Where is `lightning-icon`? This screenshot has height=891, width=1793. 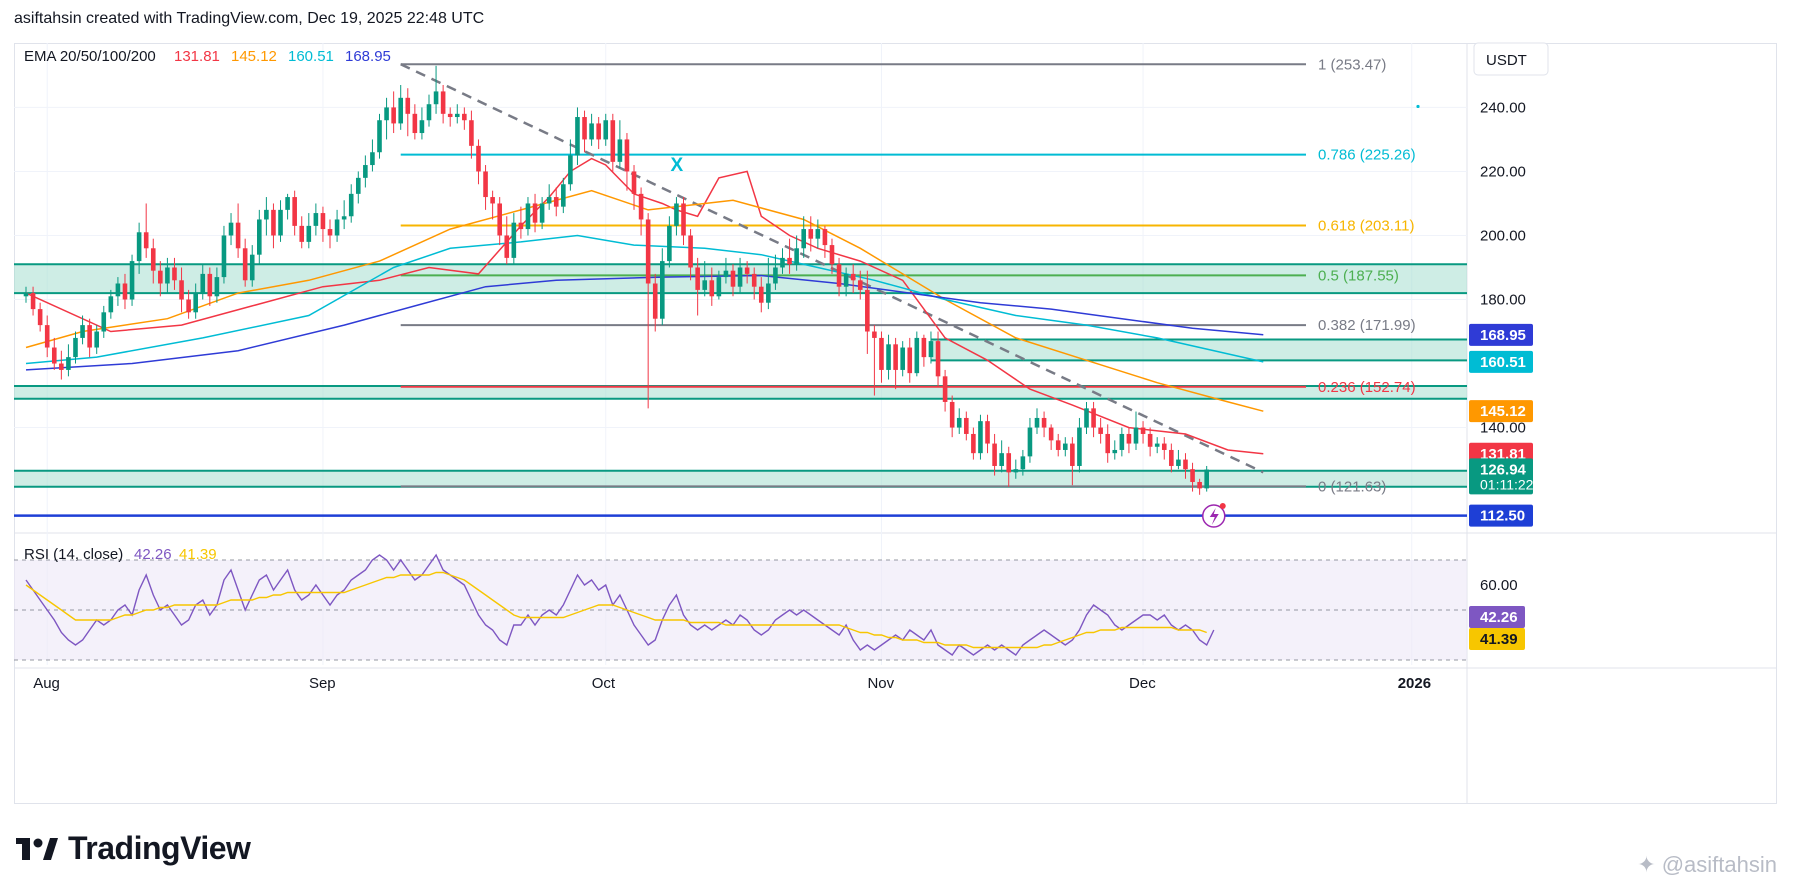
lightning-icon is located at coordinates (1214, 515).